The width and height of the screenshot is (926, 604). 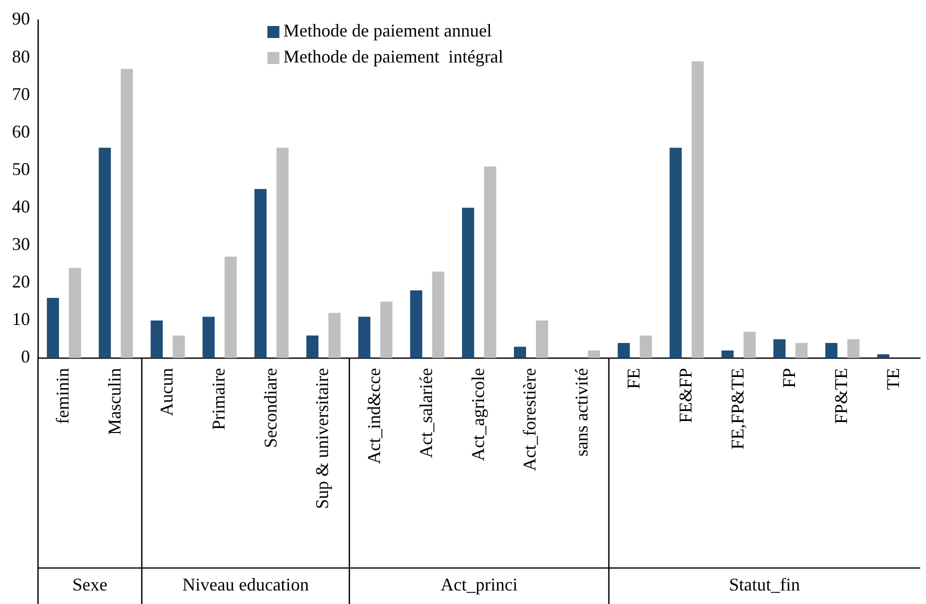 What do you see at coordinates (764, 584) in the screenshot?
I see `text: Statut_fin` at bounding box center [764, 584].